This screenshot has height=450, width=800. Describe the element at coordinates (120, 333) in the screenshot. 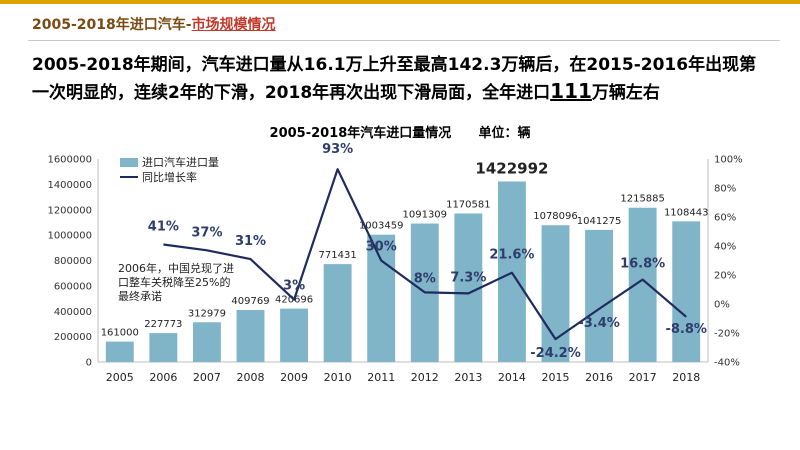

I see `bar-value-label: 161000` at that location.